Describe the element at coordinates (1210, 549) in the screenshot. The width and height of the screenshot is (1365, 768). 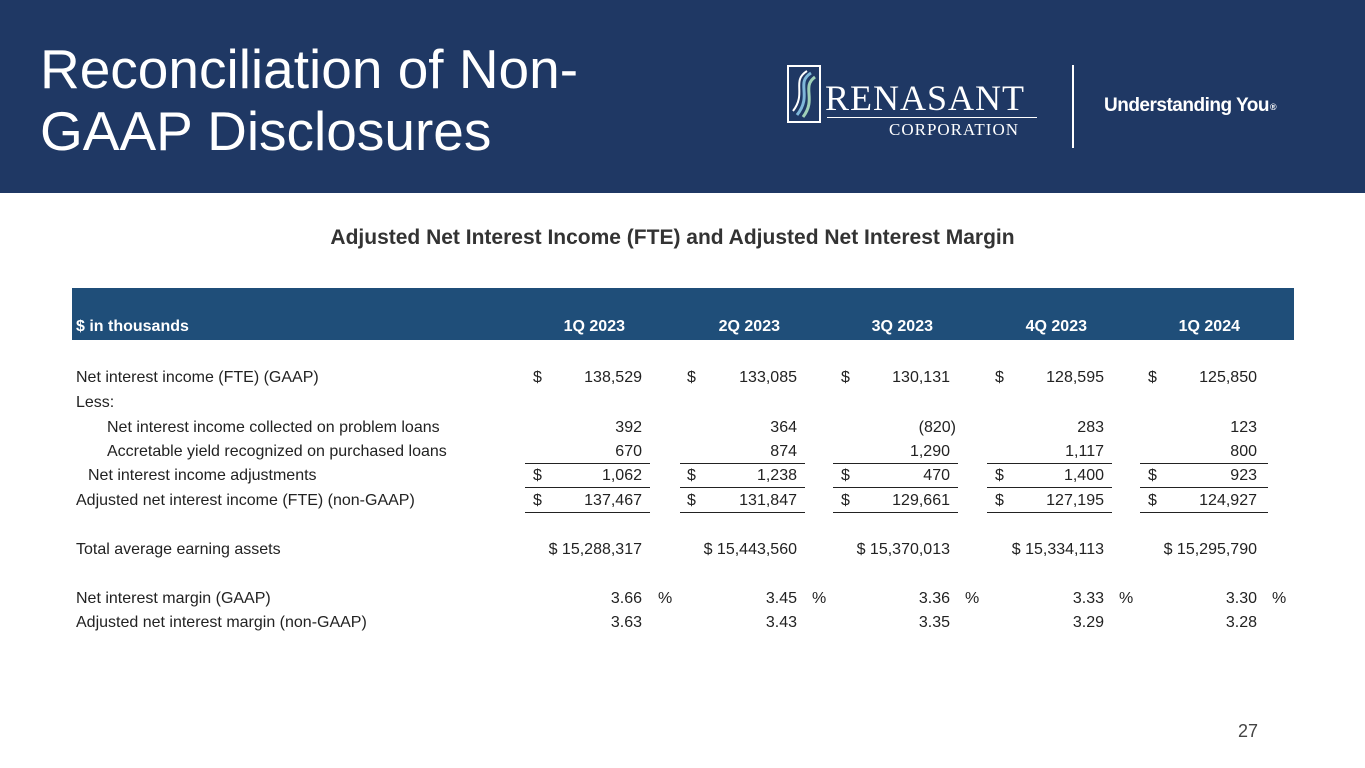
I see `table-cell: $ 15,295,790` at that location.